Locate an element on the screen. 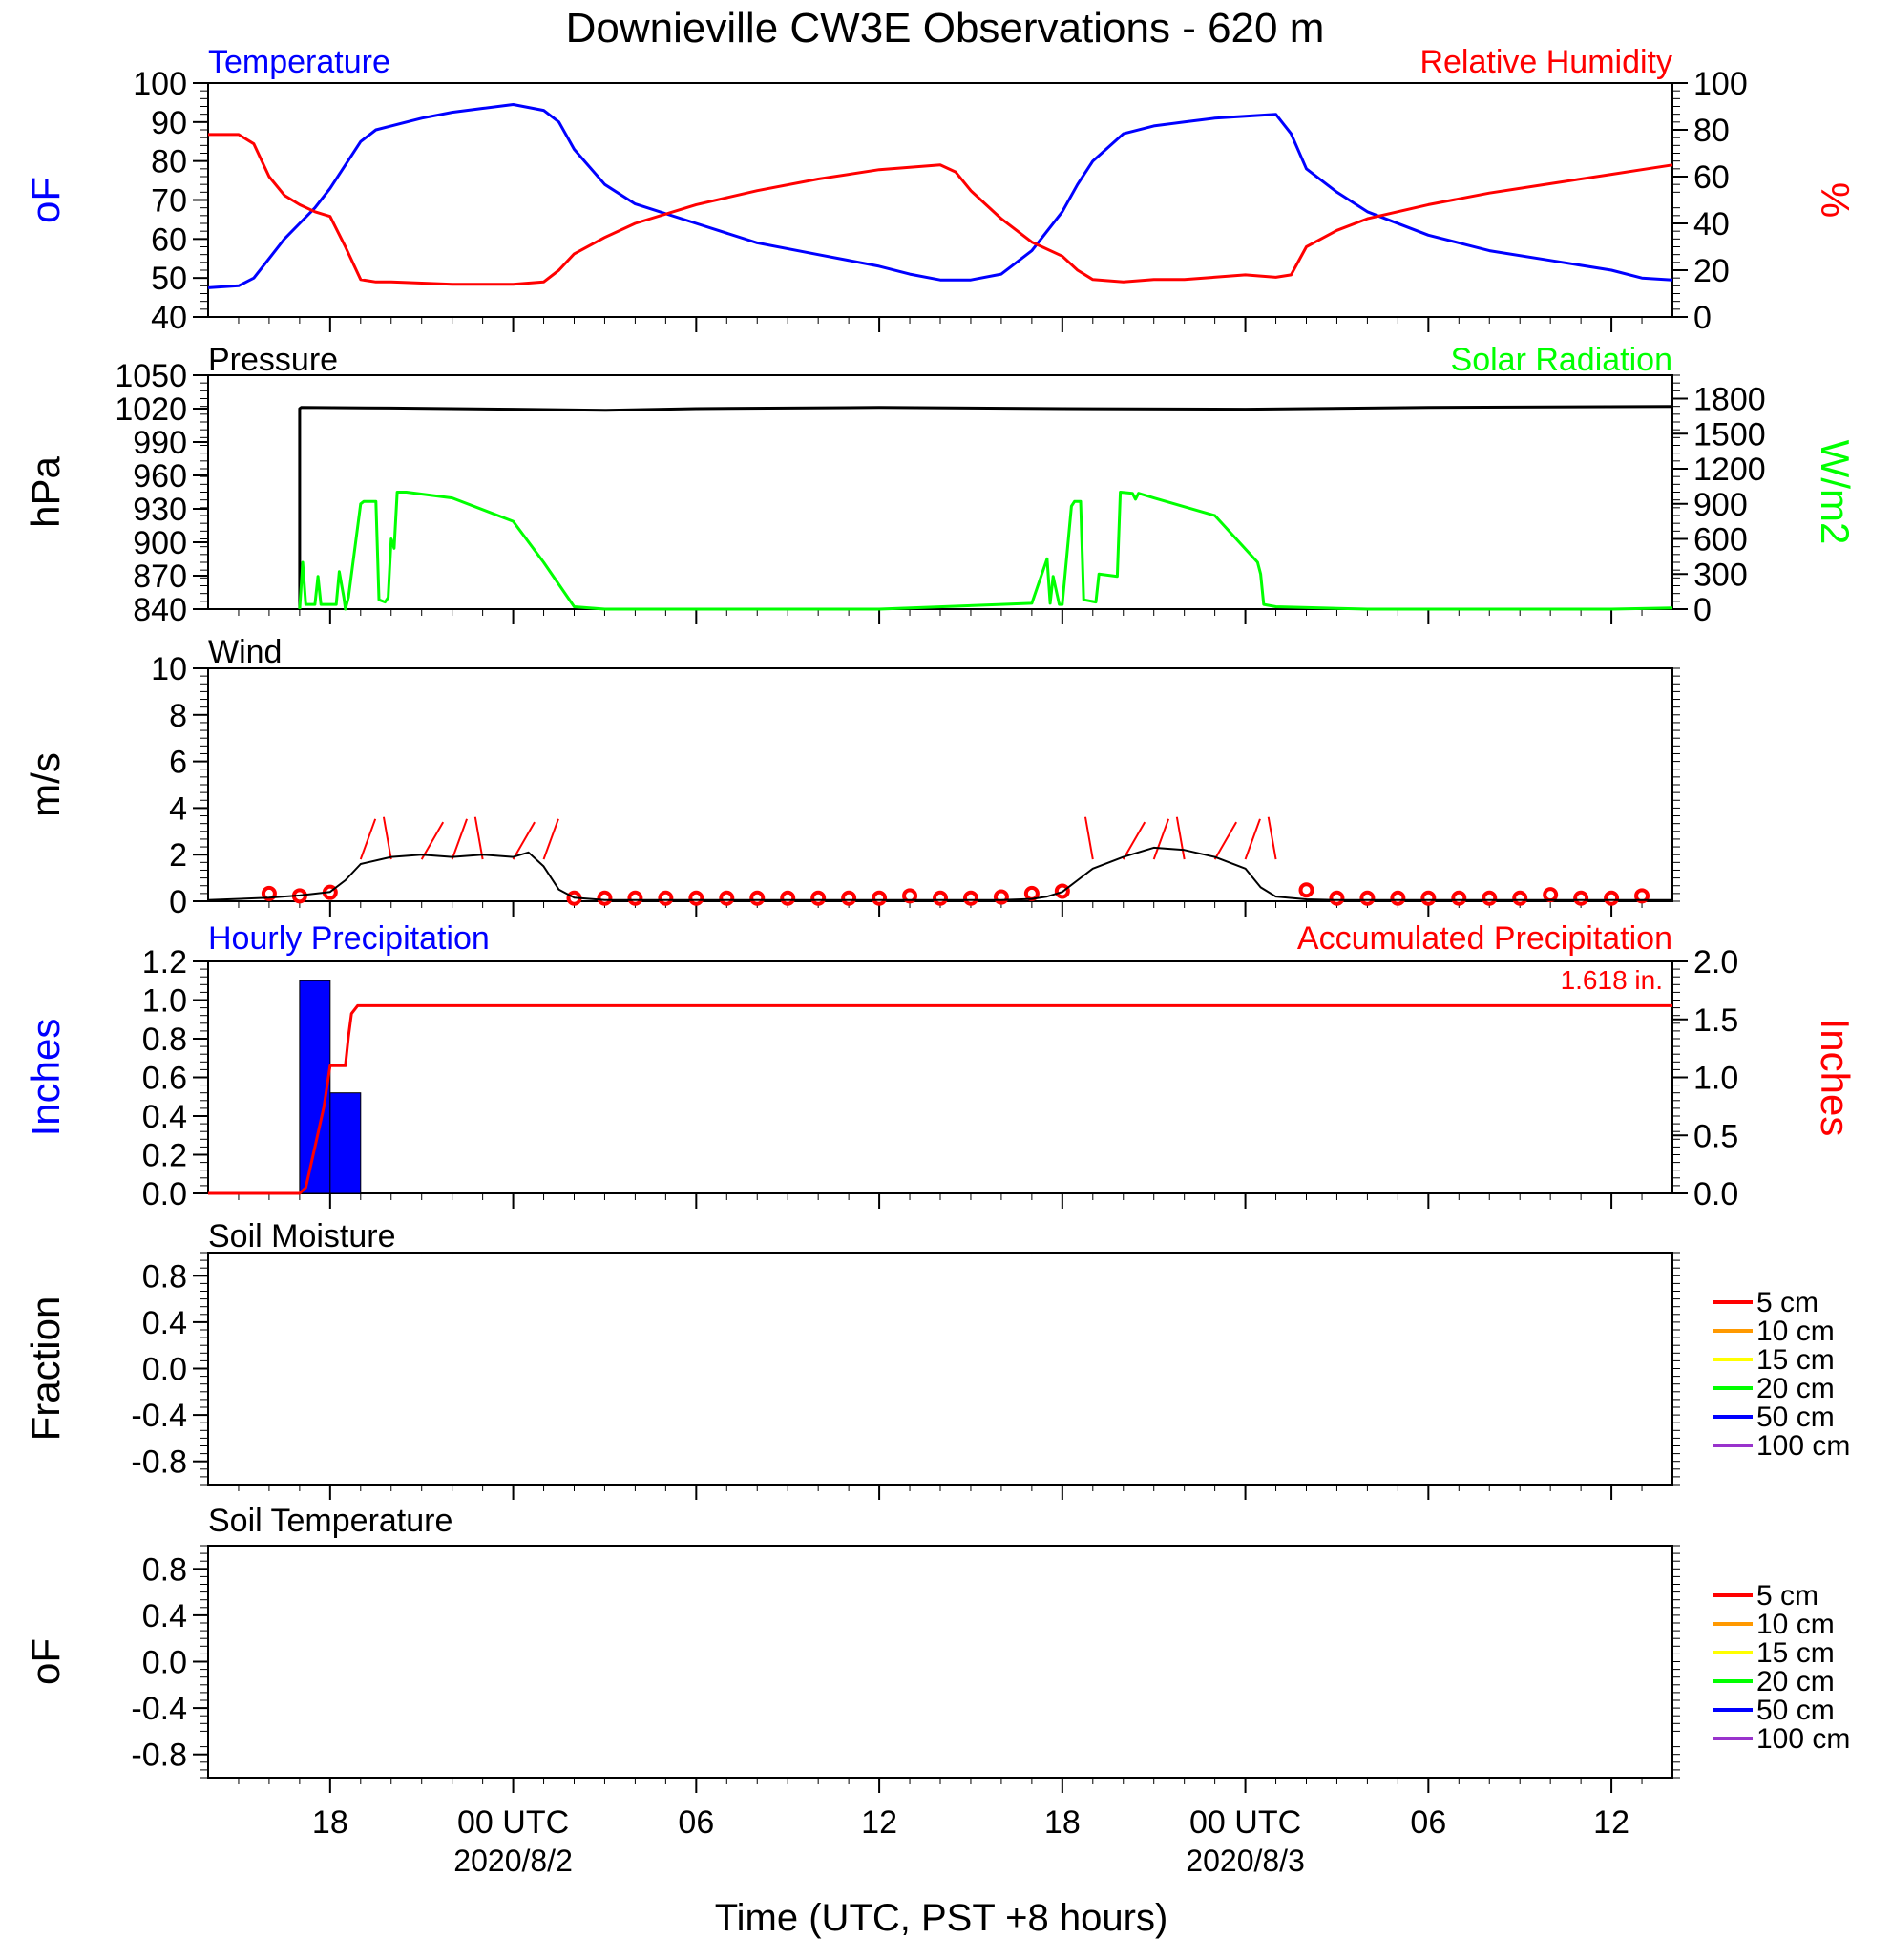  left-axis-label: Fraction is located at coordinates (45, 1369).